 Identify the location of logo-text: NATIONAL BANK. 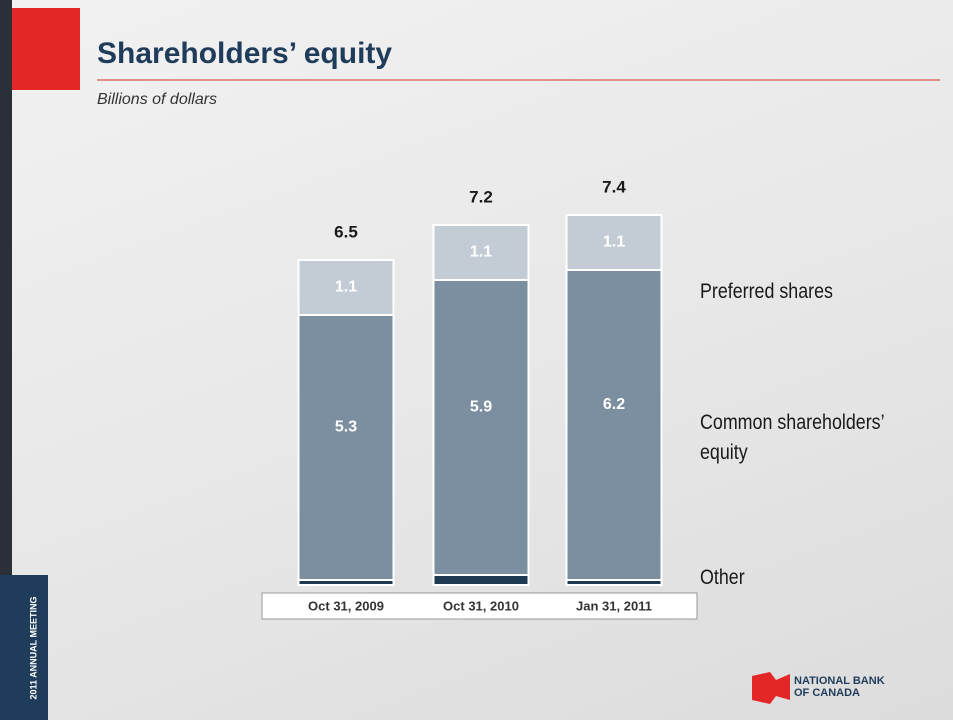
(839, 681).